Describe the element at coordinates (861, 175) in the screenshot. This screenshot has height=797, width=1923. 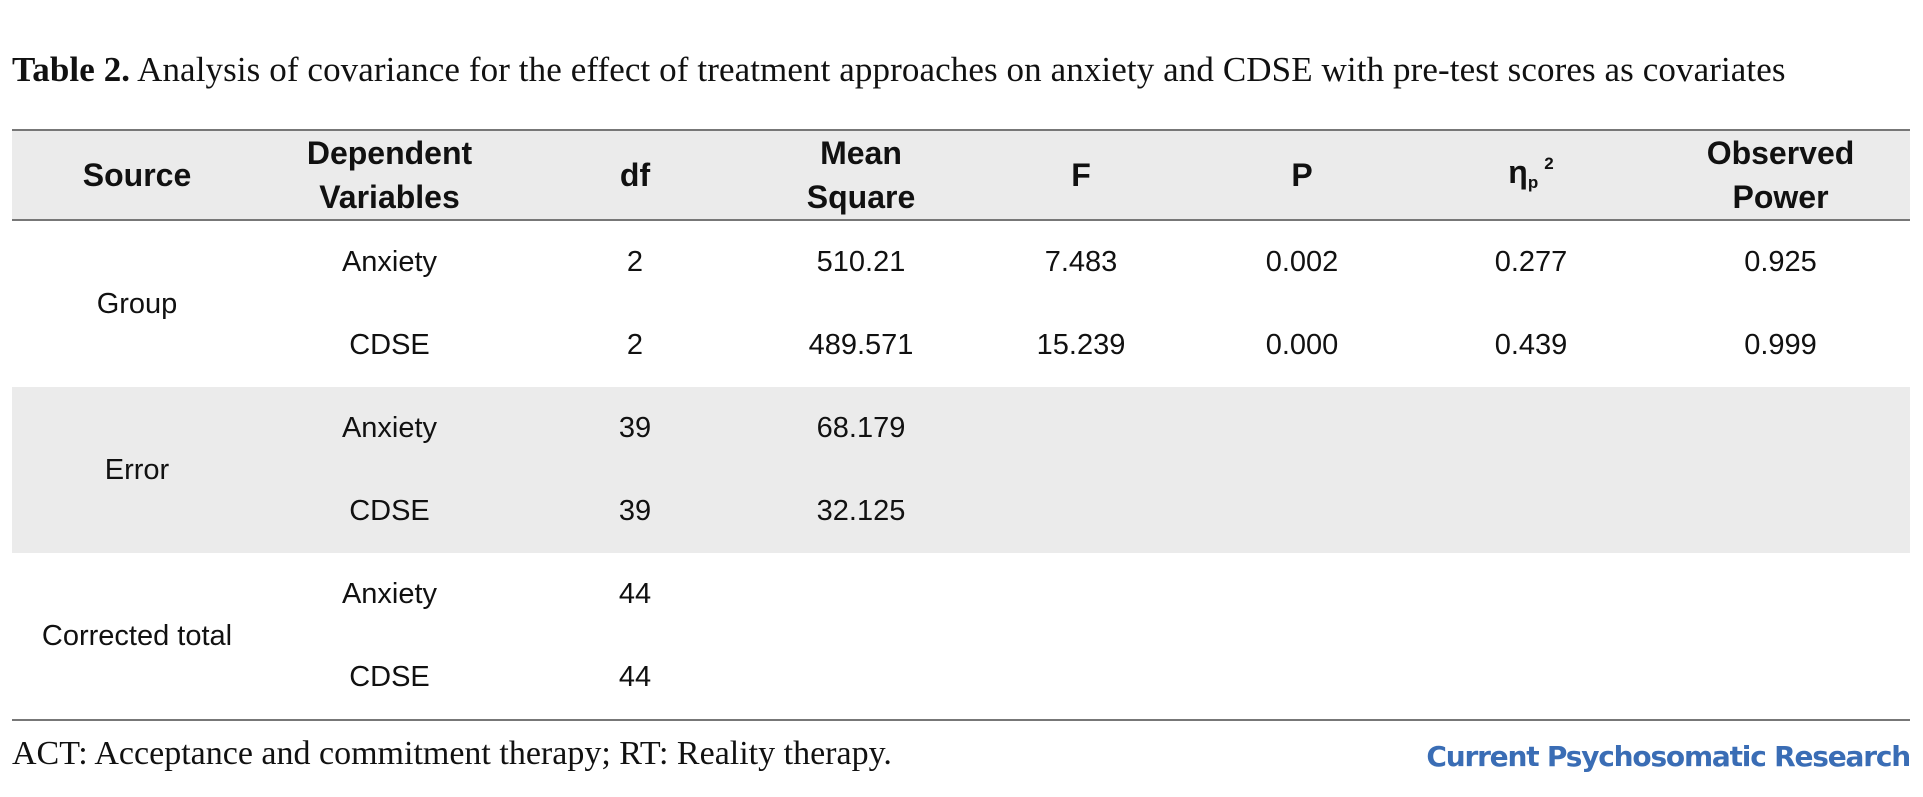
I see `header-mean-square: Mean Square` at that location.